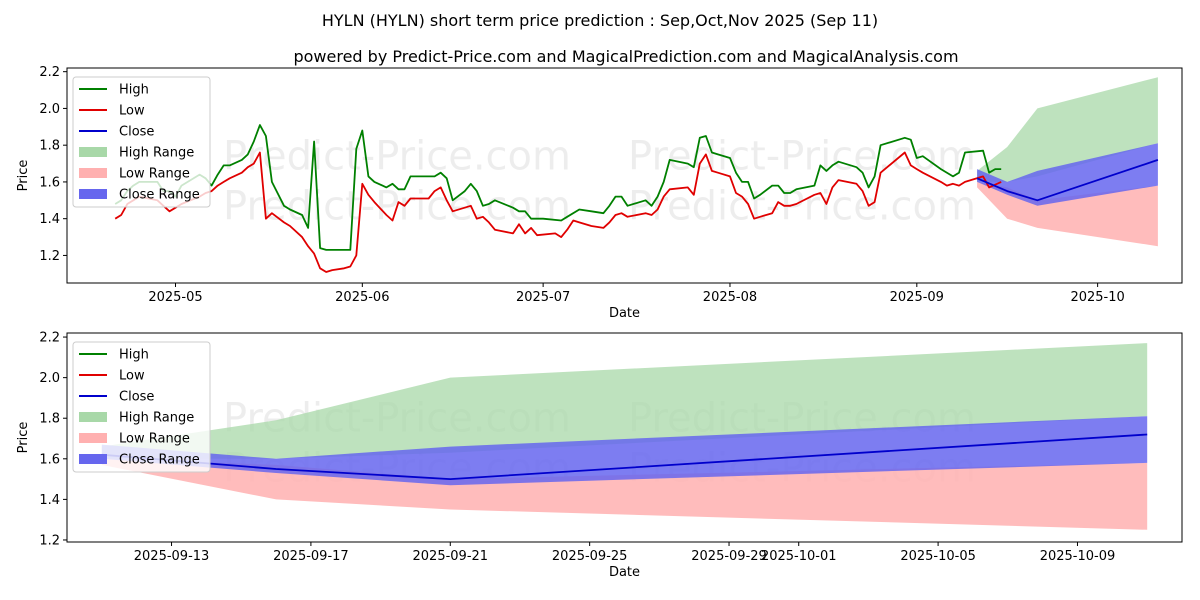 The width and height of the screenshot is (1200, 600). Describe the element at coordinates (729, 556) in the screenshot. I see `x-tick-label: 2025-09-29` at that location.